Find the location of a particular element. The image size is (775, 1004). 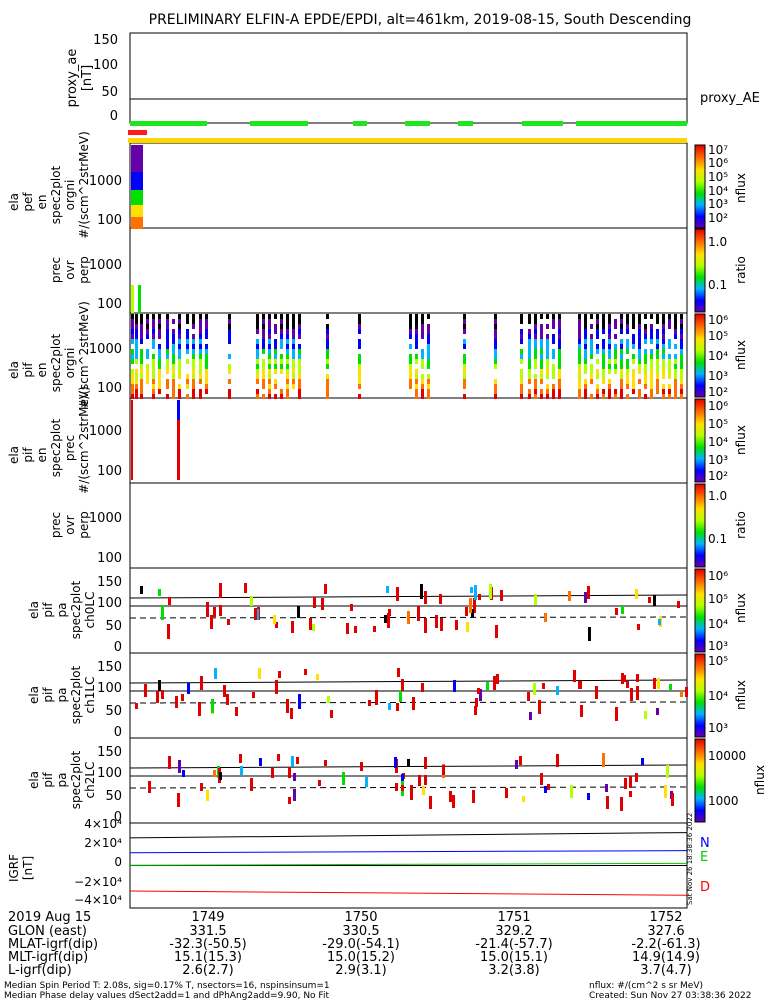

pif-en-ylabel-4: spec2plot is located at coordinates (56, 362).